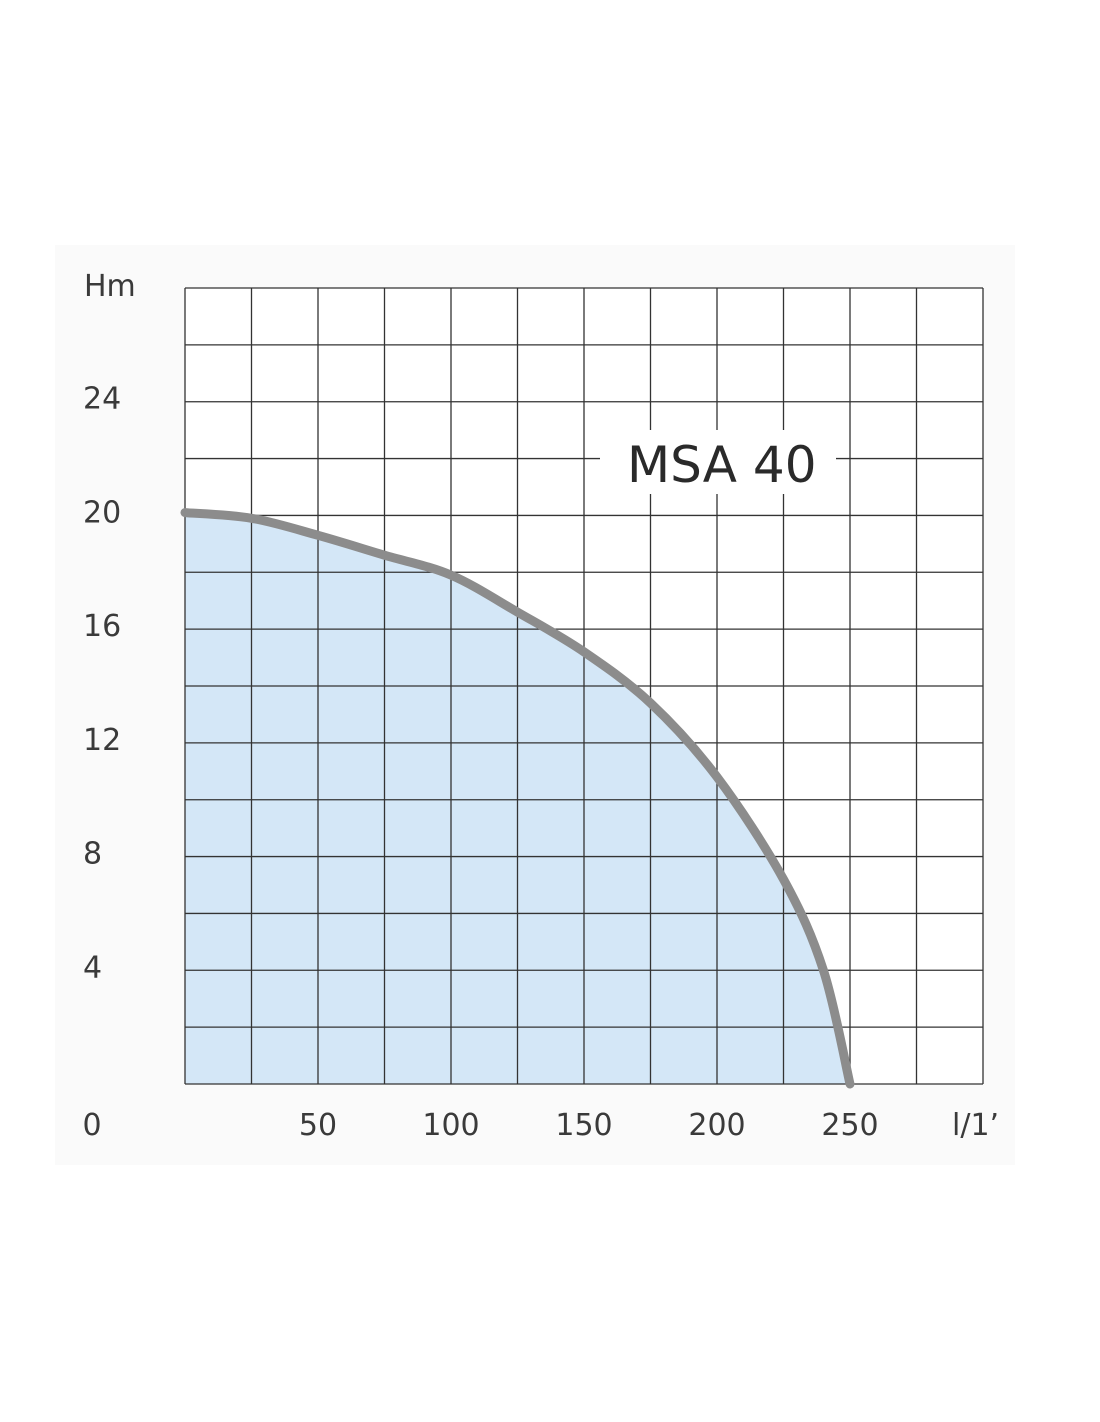  Describe the element at coordinates (102, 684) in the screenshot. I see `y-axis-tick-labels: 4 8 12 16 20 24` at that location.